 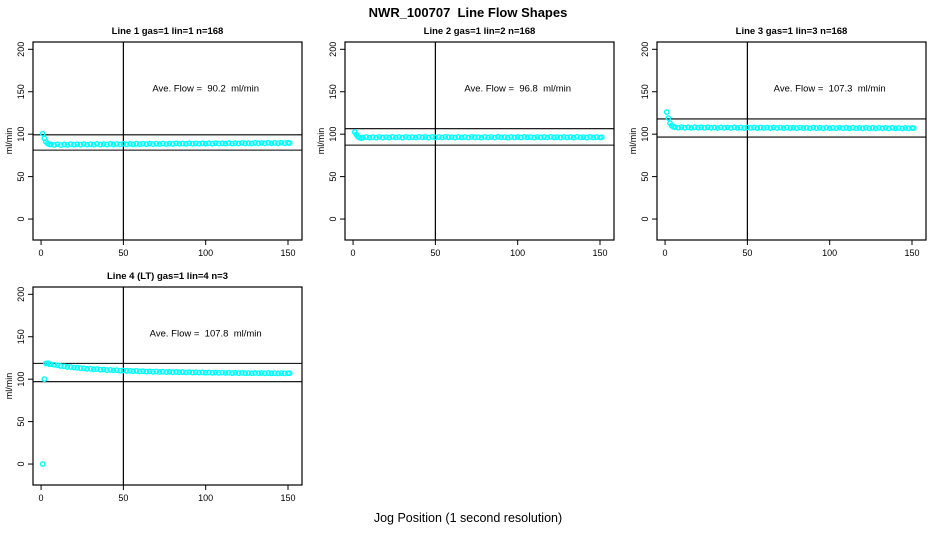 What do you see at coordinates (167, 276) in the screenshot?
I see `subplot-title: Line 4 (LT) gas=1 lin=4 n=3` at bounding box center [167, 276].